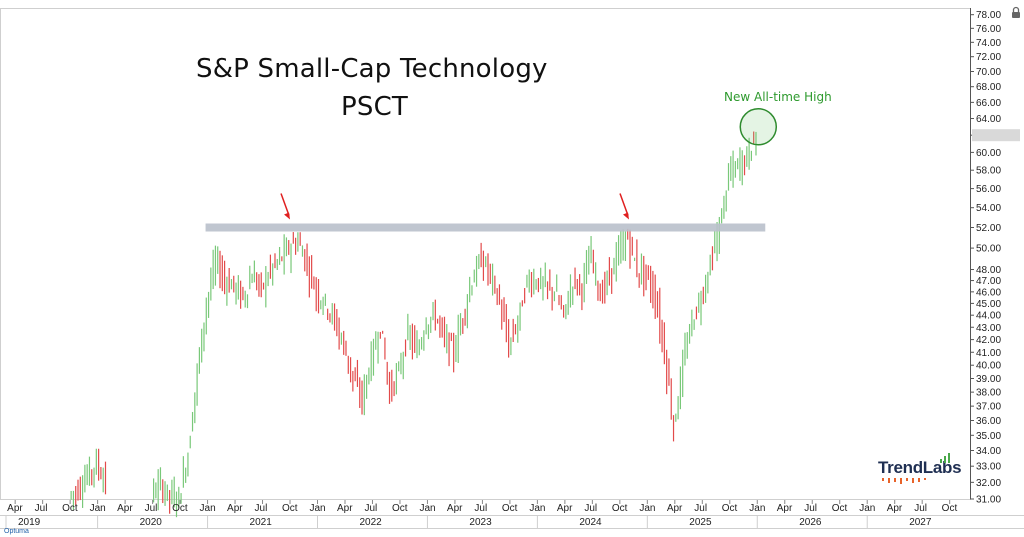 The height and width of the screenshot is (537, 1024). What do you see at coordinates (988, 281) in the screenshot?
I see `y-tick-label: 47.00` at bounding box center [988, 281].